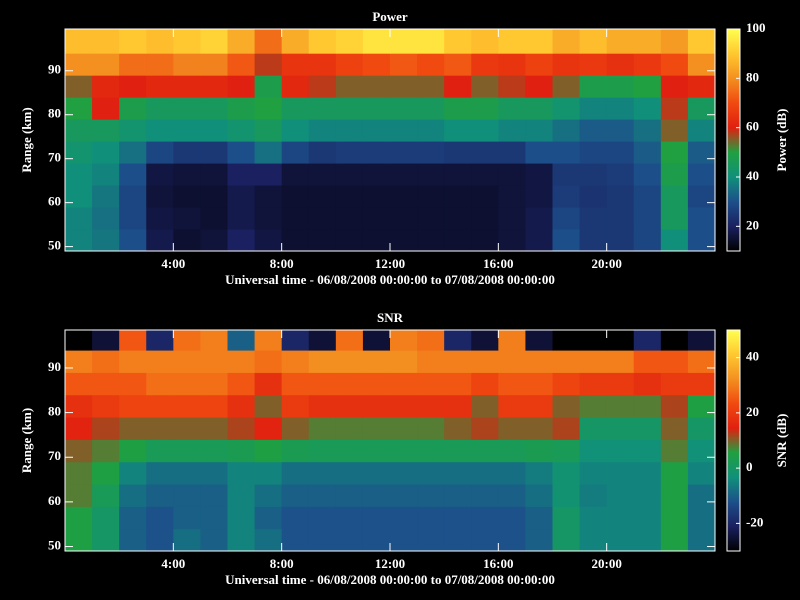 The width and height of the screenshot is (800, 600). I want to click on x-tick-label: 20:00, so click(606, 263).